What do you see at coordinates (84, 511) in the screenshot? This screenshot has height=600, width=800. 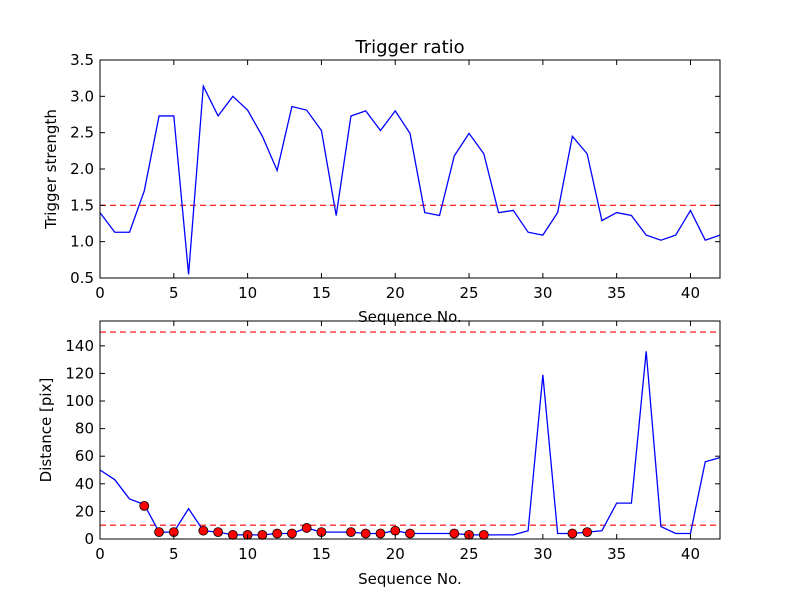 I see `bottom-y-tick-label: 20` at bounding box center [84, 511].